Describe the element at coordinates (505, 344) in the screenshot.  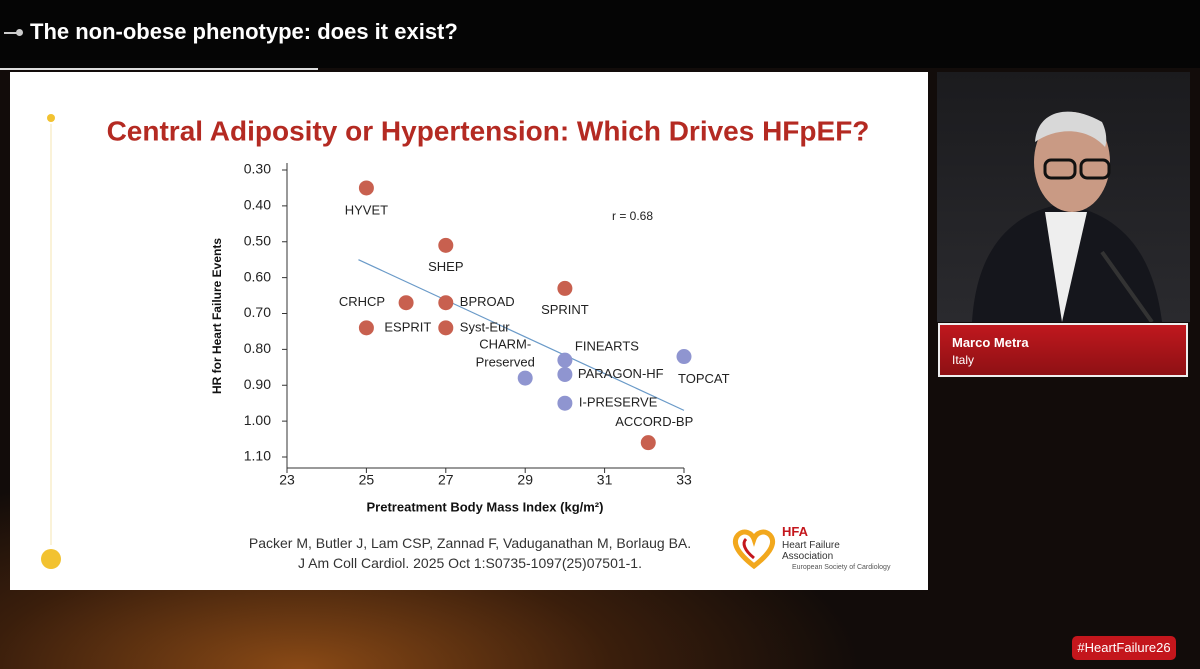
I see `point-label: CHARM-` at that location.